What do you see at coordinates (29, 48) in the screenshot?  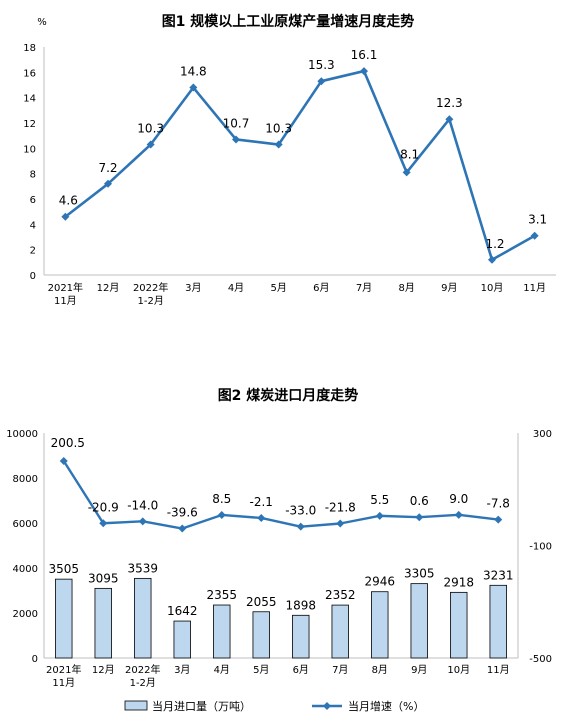 I see `chart1-y-tick-label: 18` at bounding box center [29, 48].